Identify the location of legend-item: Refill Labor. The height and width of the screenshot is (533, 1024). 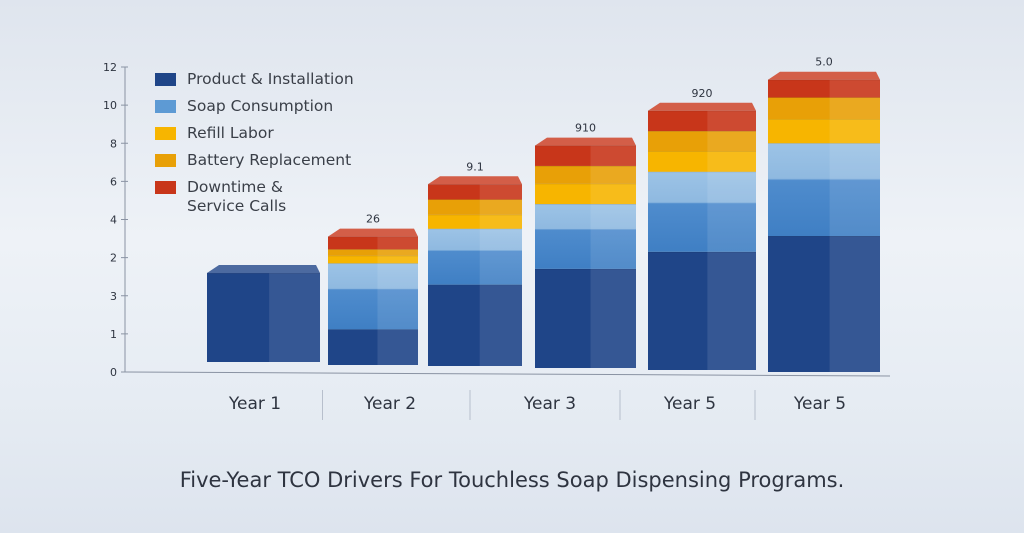
(254, 133).